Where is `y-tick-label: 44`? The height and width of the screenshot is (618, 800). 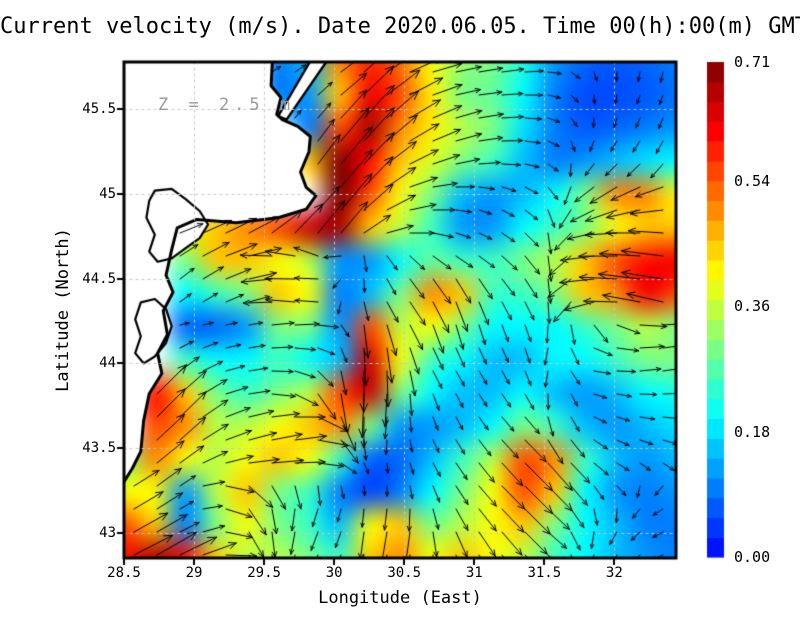
y-tick-label: 44 is located at coordinates (107, 363).